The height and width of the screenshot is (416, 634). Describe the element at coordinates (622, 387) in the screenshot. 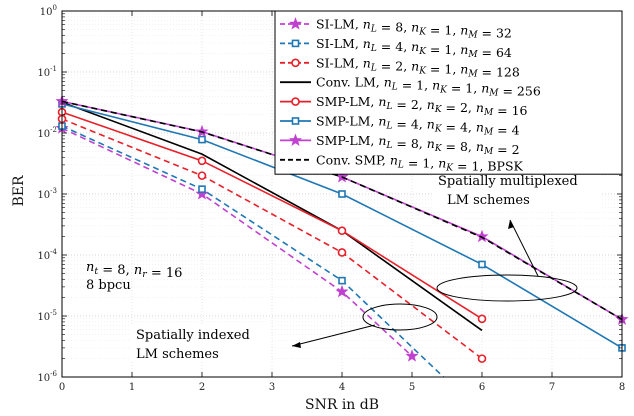

I see `x-tick-label: 8` at that location.